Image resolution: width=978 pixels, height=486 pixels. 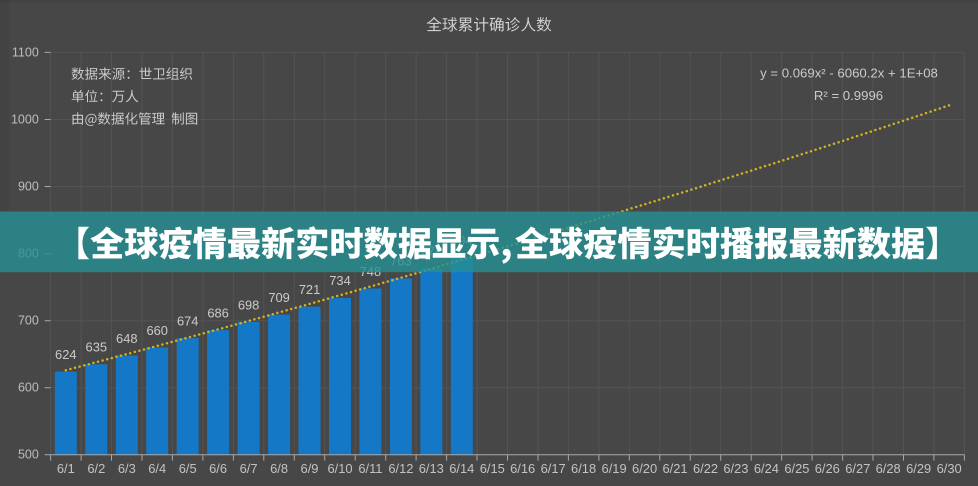 I want to click on svg-text: 6/12, so click(x=400, y=468).